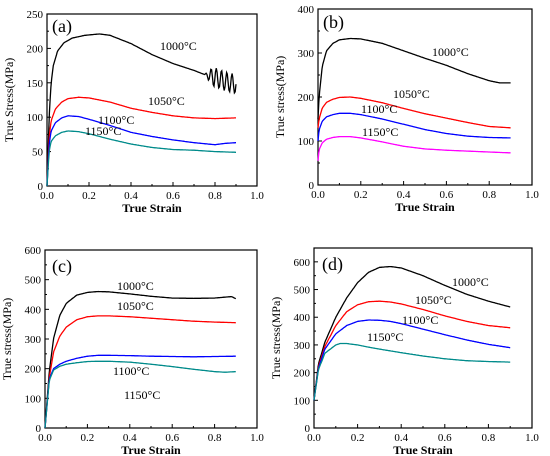  I want to click on panel-label: (a), so click(62, 26).